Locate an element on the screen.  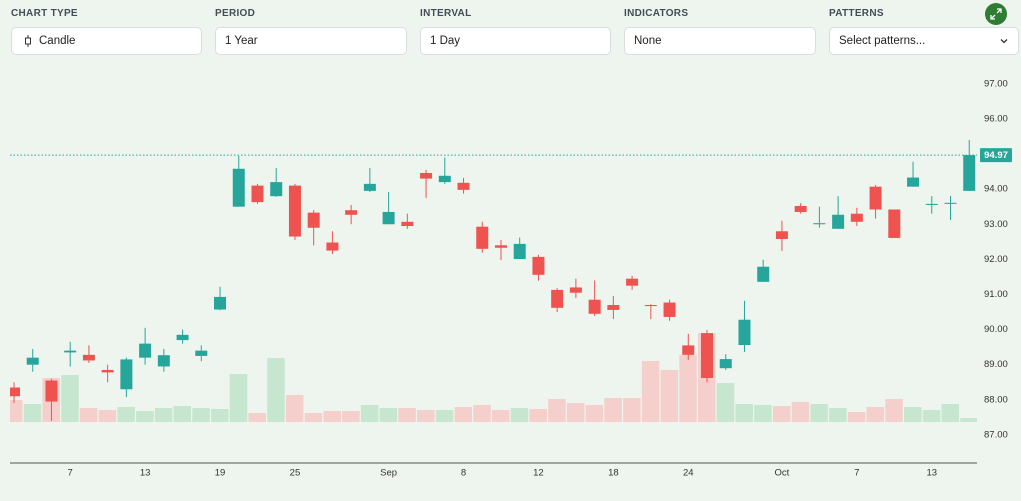
y-tick-label: 92.00 is located at coordinates (996, 259).